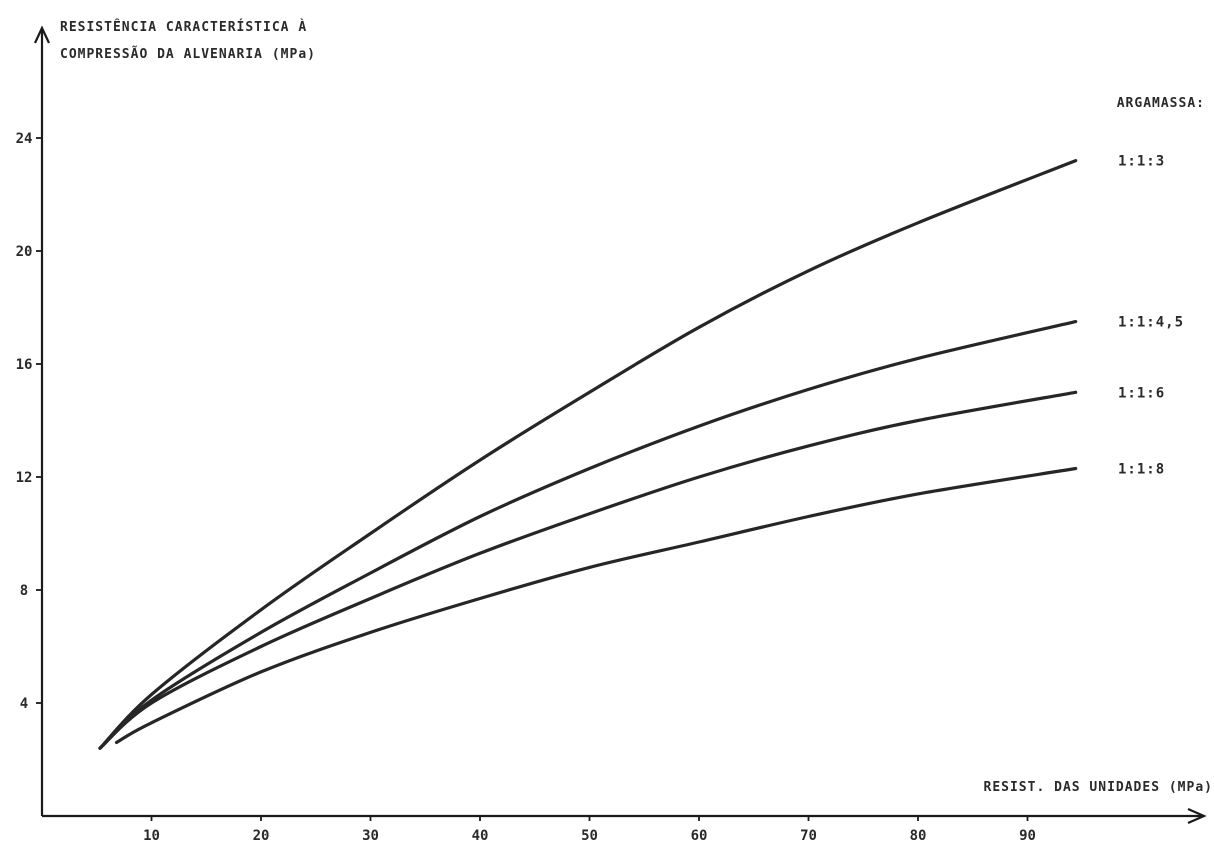 The image size is (1214, 844). What do you see at coordinates (589, 836) in the screenshot?
I see `x-tick-label: 50` at bounding box center [589, 836].